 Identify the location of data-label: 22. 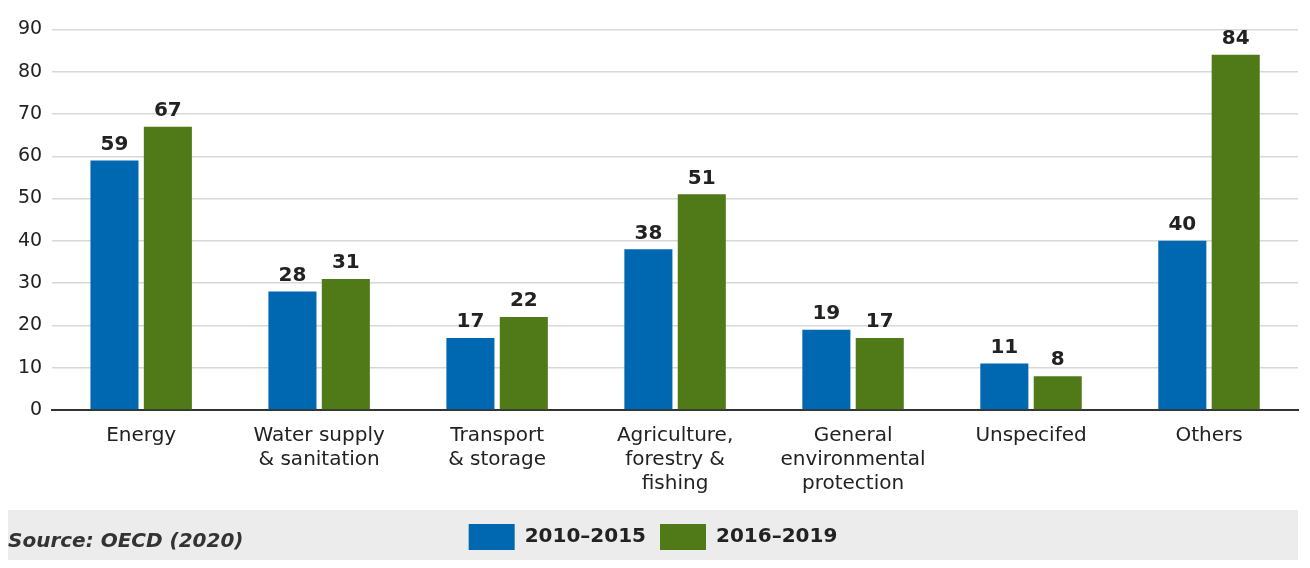
(523, 299).